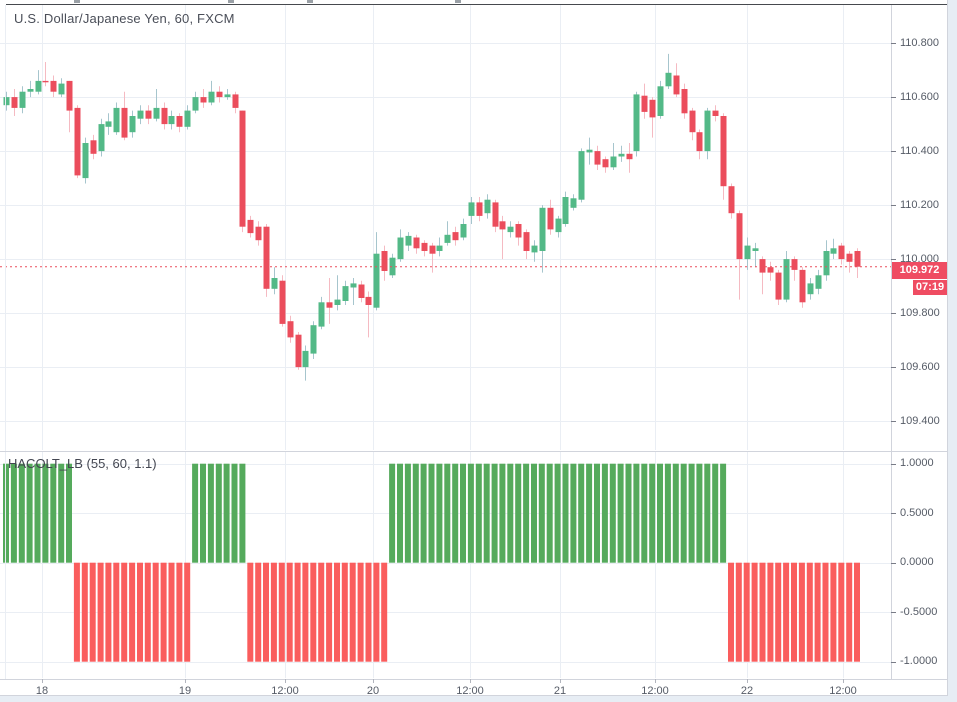 This screenshot has height=702, width=957. Describe the element at coordinates (82, 463) in the screenshot. I see `indicator-title: HACOLT_LB (55, 60, 1.1)` at that location.